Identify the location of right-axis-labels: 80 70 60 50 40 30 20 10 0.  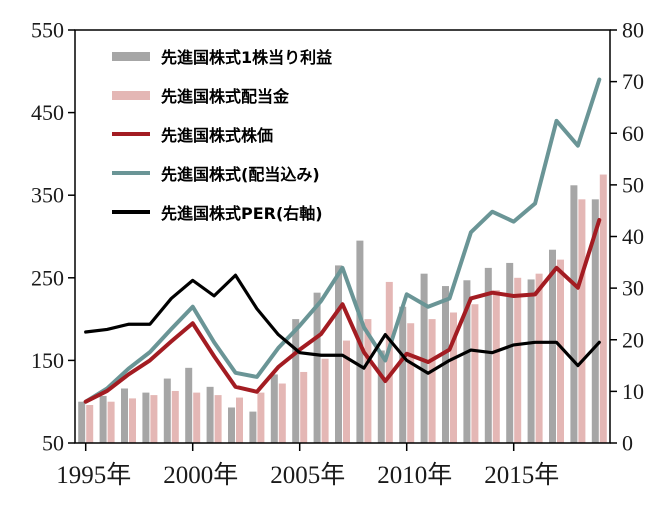
(627, 237).